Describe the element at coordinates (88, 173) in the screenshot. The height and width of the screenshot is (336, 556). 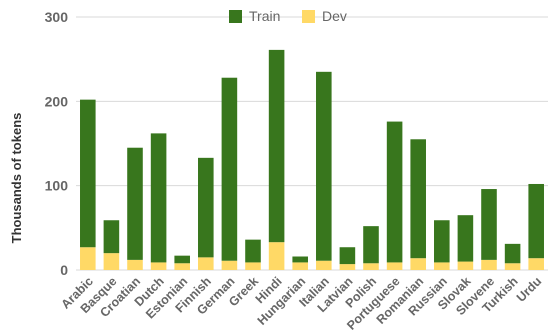
I see `bar-train-arabic` at that location.